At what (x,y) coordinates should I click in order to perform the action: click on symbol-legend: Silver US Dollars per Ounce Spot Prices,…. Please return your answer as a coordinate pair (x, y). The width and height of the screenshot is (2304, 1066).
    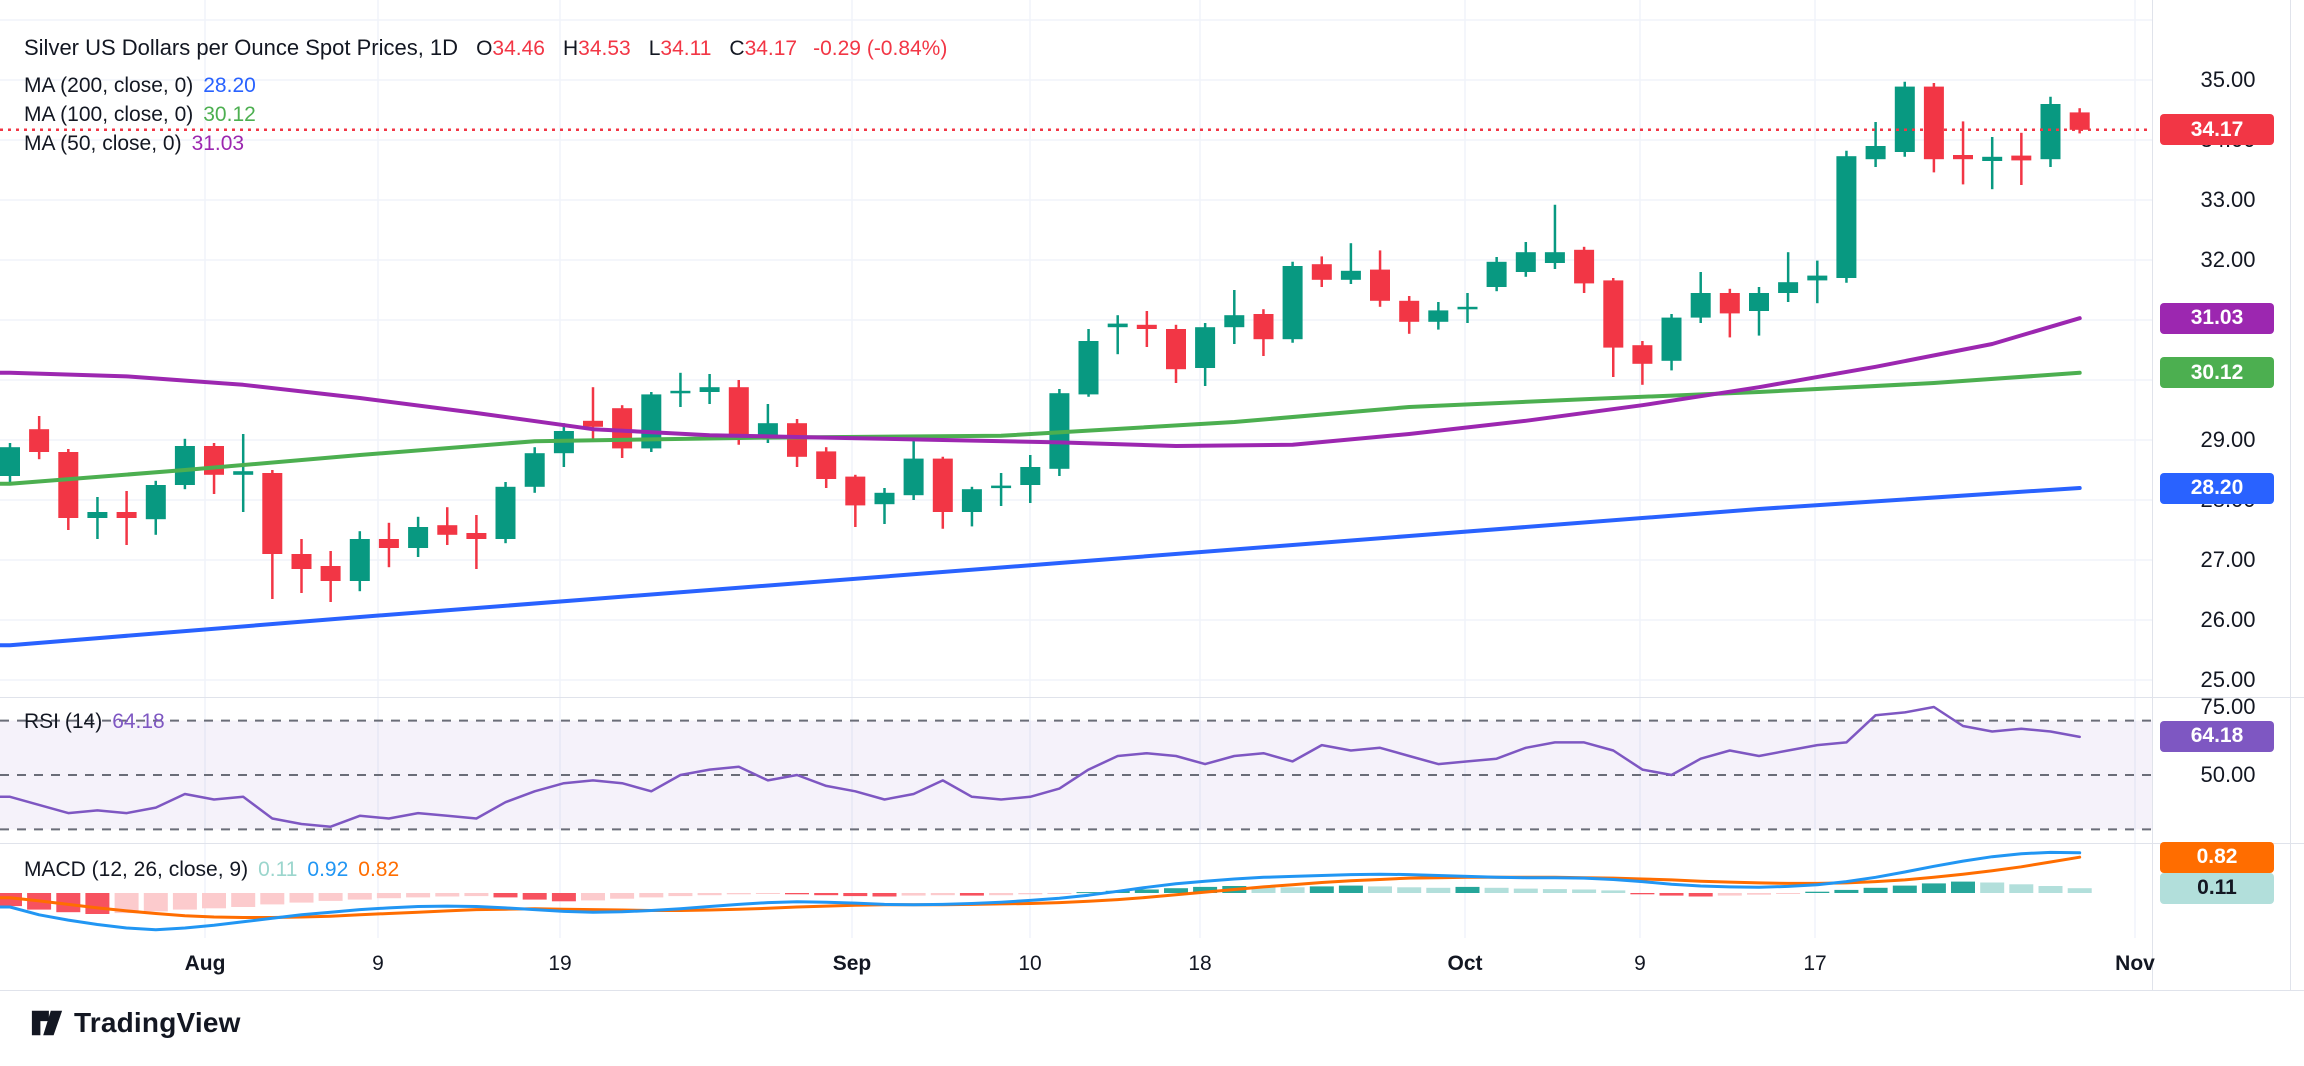
    Looking at the image, I should click on (485, 48).